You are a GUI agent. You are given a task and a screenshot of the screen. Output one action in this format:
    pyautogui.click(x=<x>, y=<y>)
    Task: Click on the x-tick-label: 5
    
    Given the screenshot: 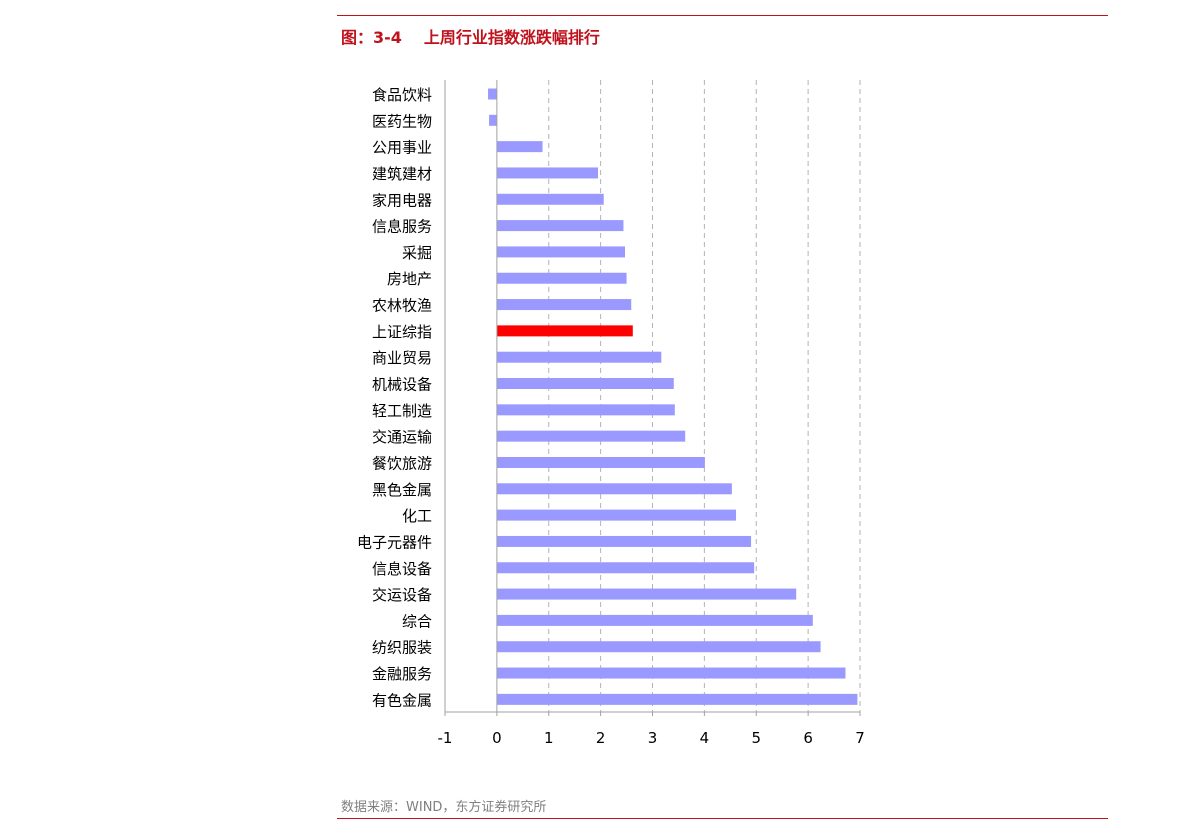 What is the action you would take?
    pyautogui.click(x=756, y=738)
    